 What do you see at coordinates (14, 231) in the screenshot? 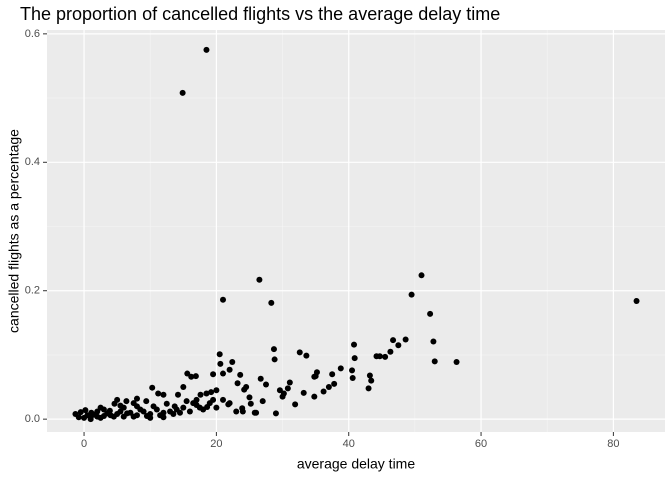
I see `y-axis-label: cancelled flights as a percentage` at bounding box center [14, 231].